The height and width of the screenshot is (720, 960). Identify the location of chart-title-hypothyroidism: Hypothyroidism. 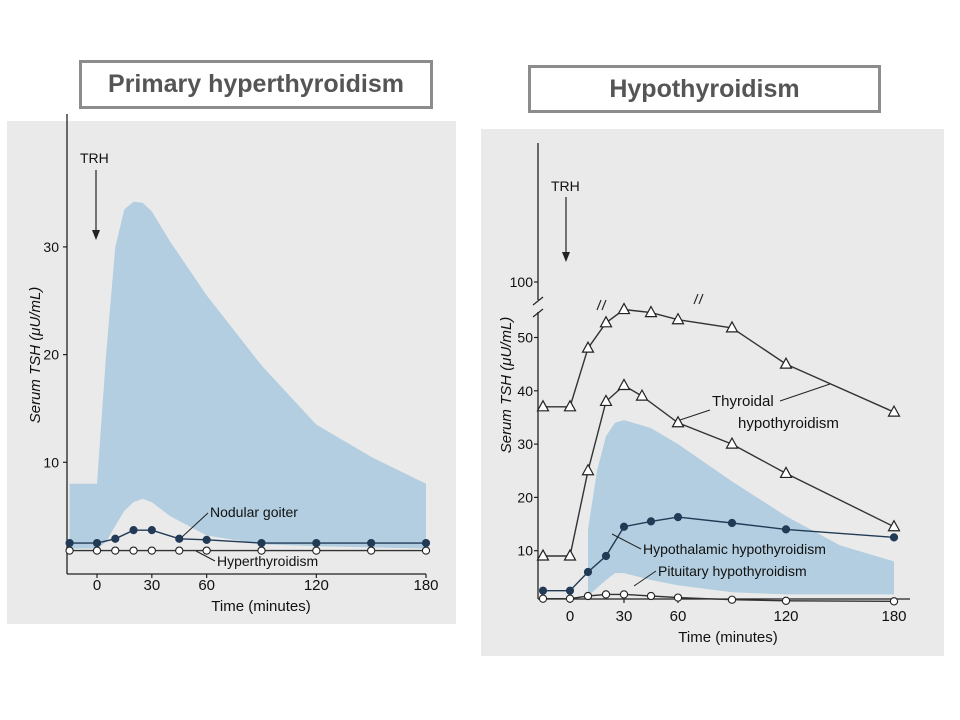
(704, 89).